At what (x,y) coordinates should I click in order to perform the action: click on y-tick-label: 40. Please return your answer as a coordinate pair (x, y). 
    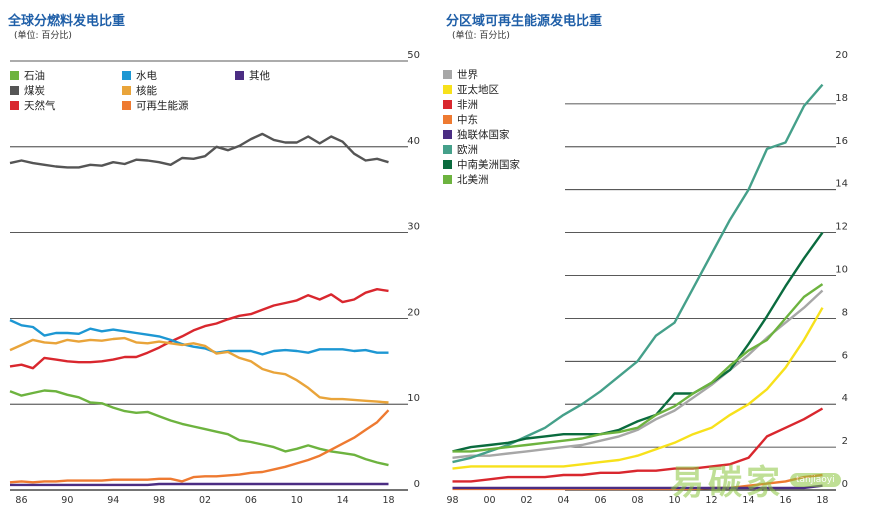
    Looking at the image, I should click on (413, 141).